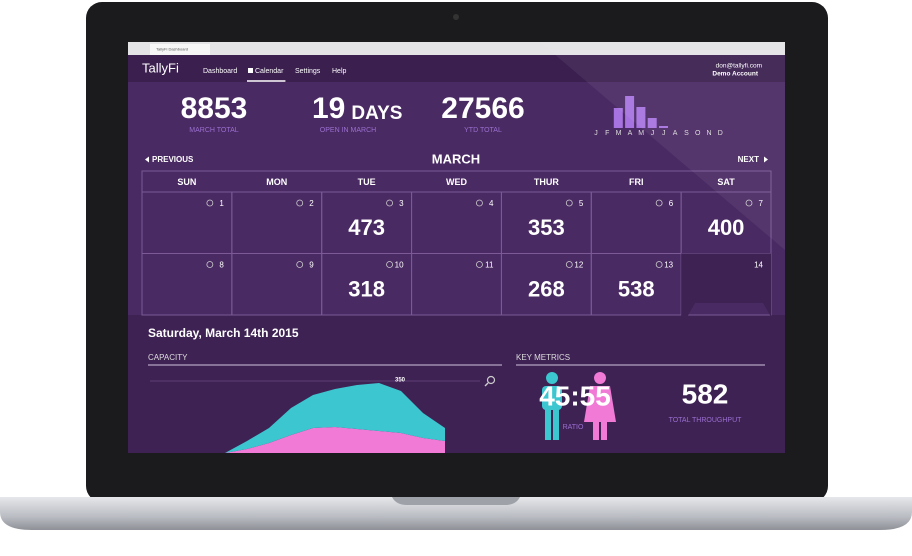  I want to click on day-number: 8, so click(221, 265).